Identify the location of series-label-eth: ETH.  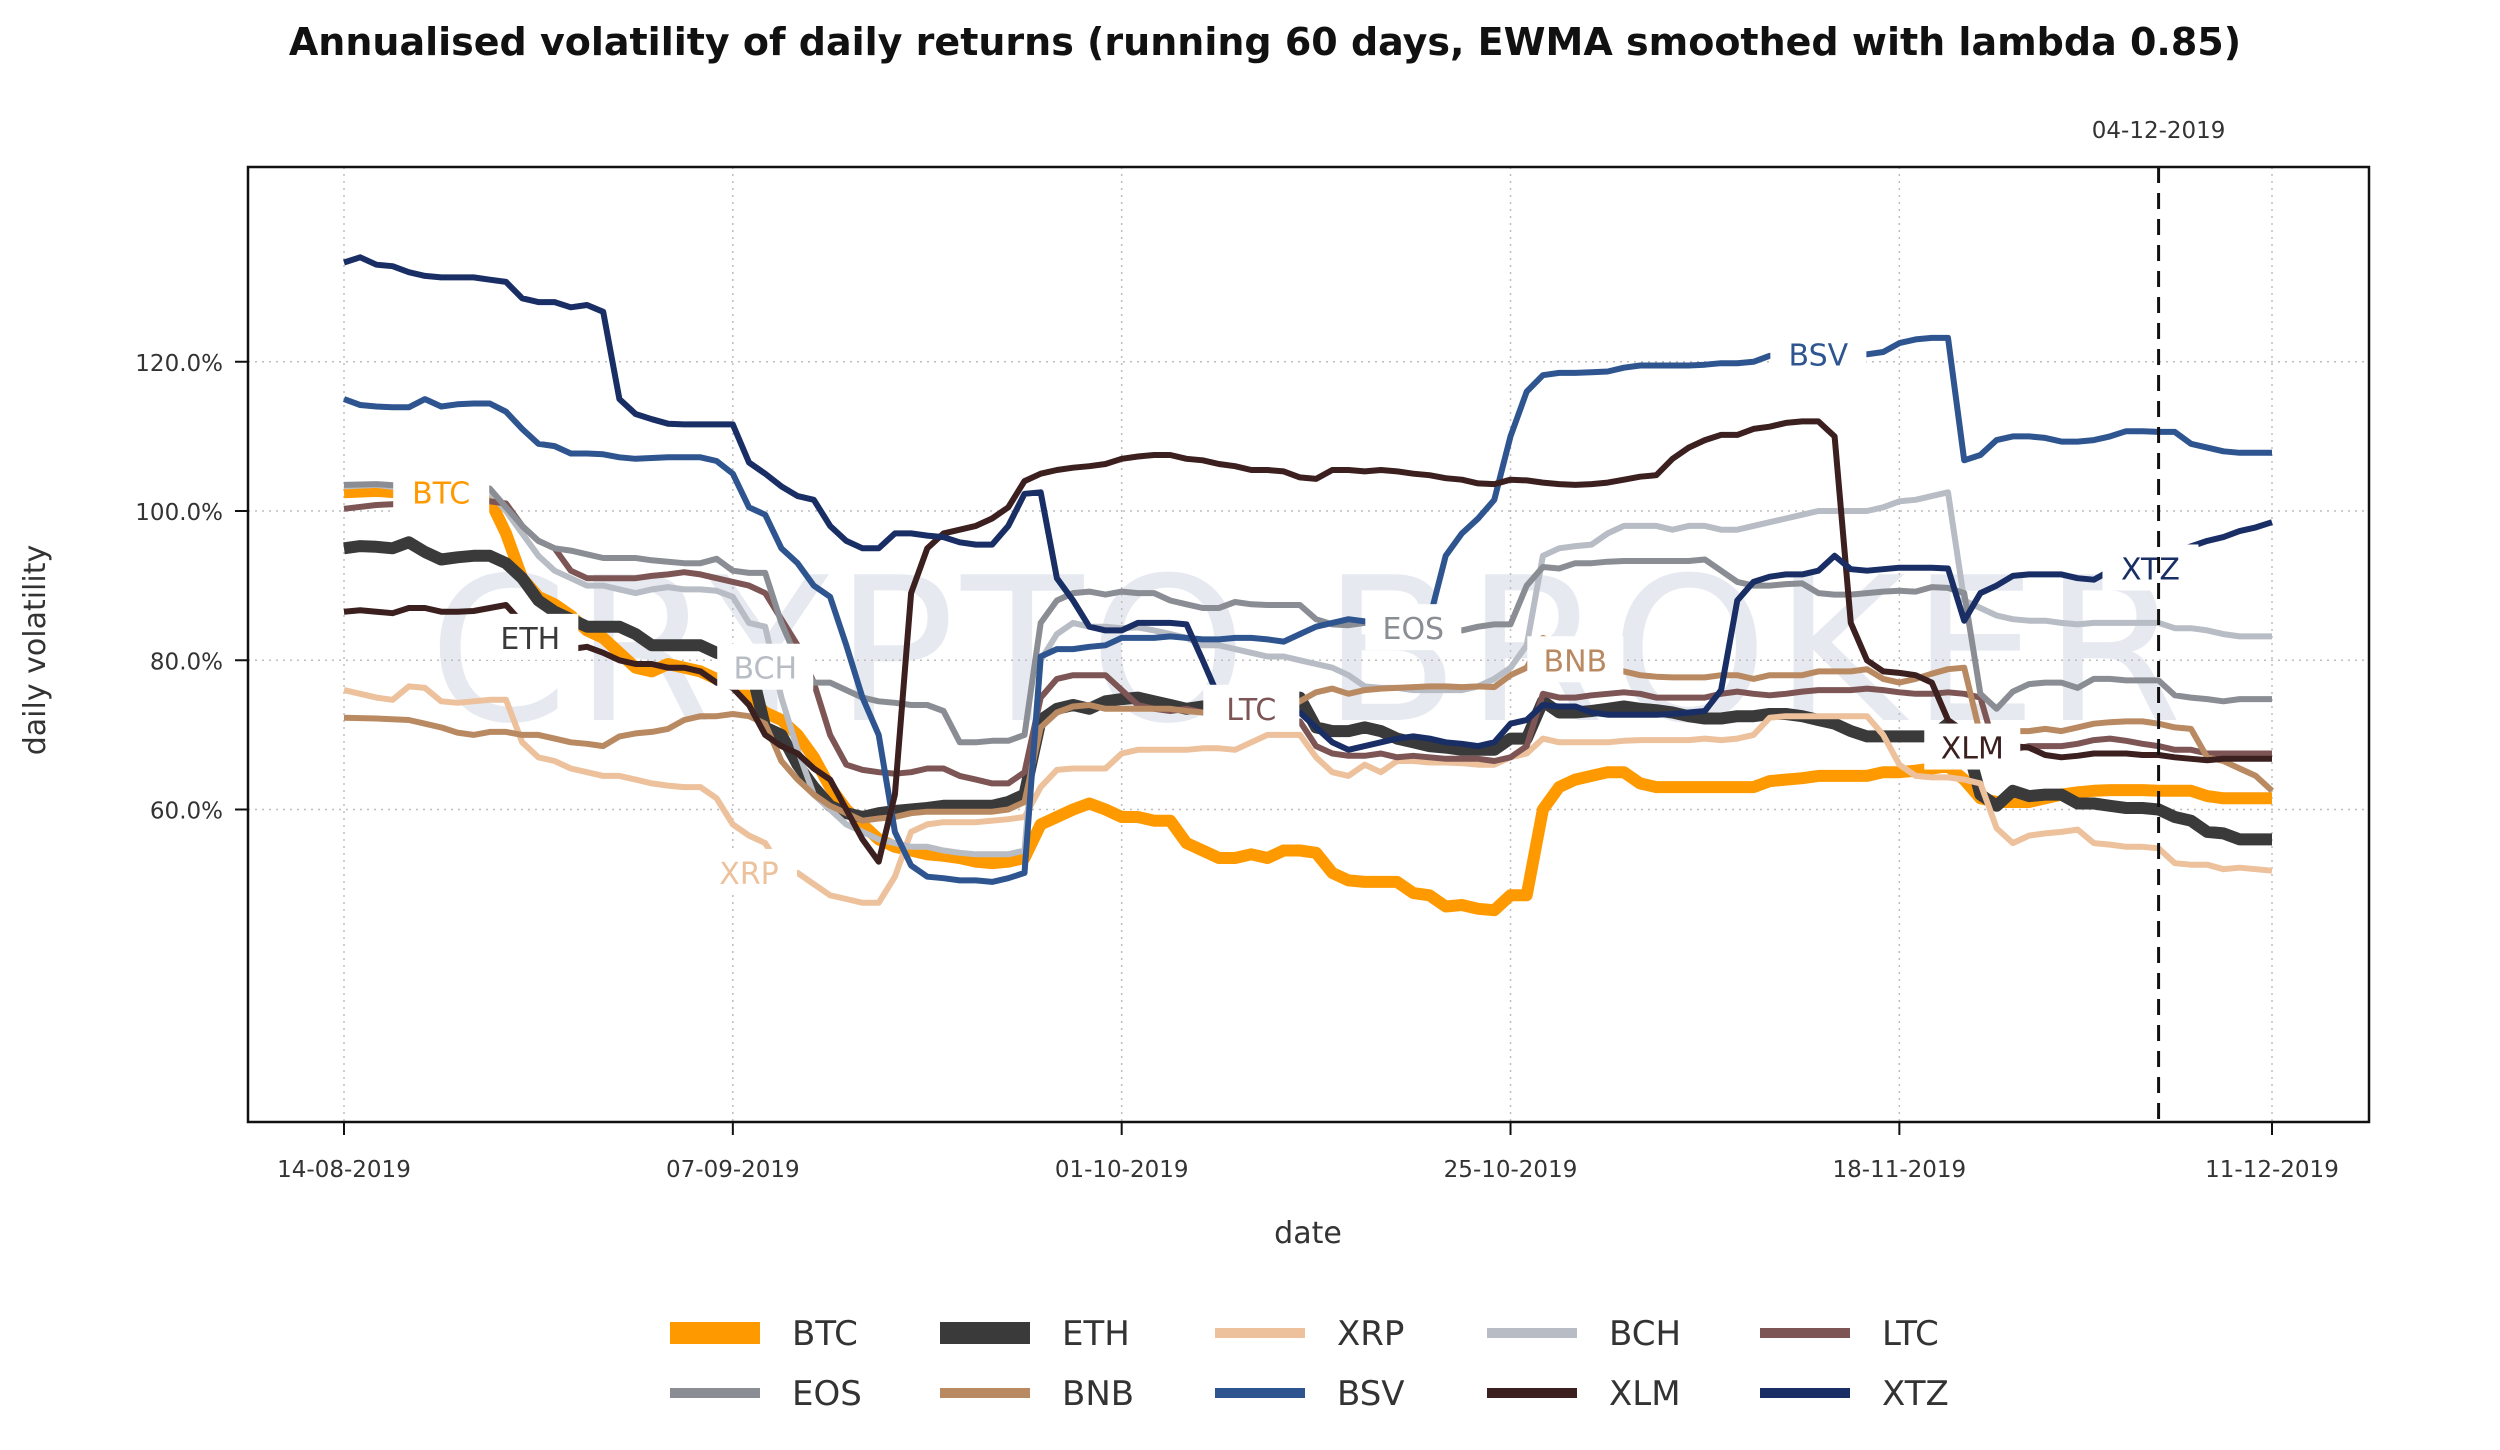
(530, 636).